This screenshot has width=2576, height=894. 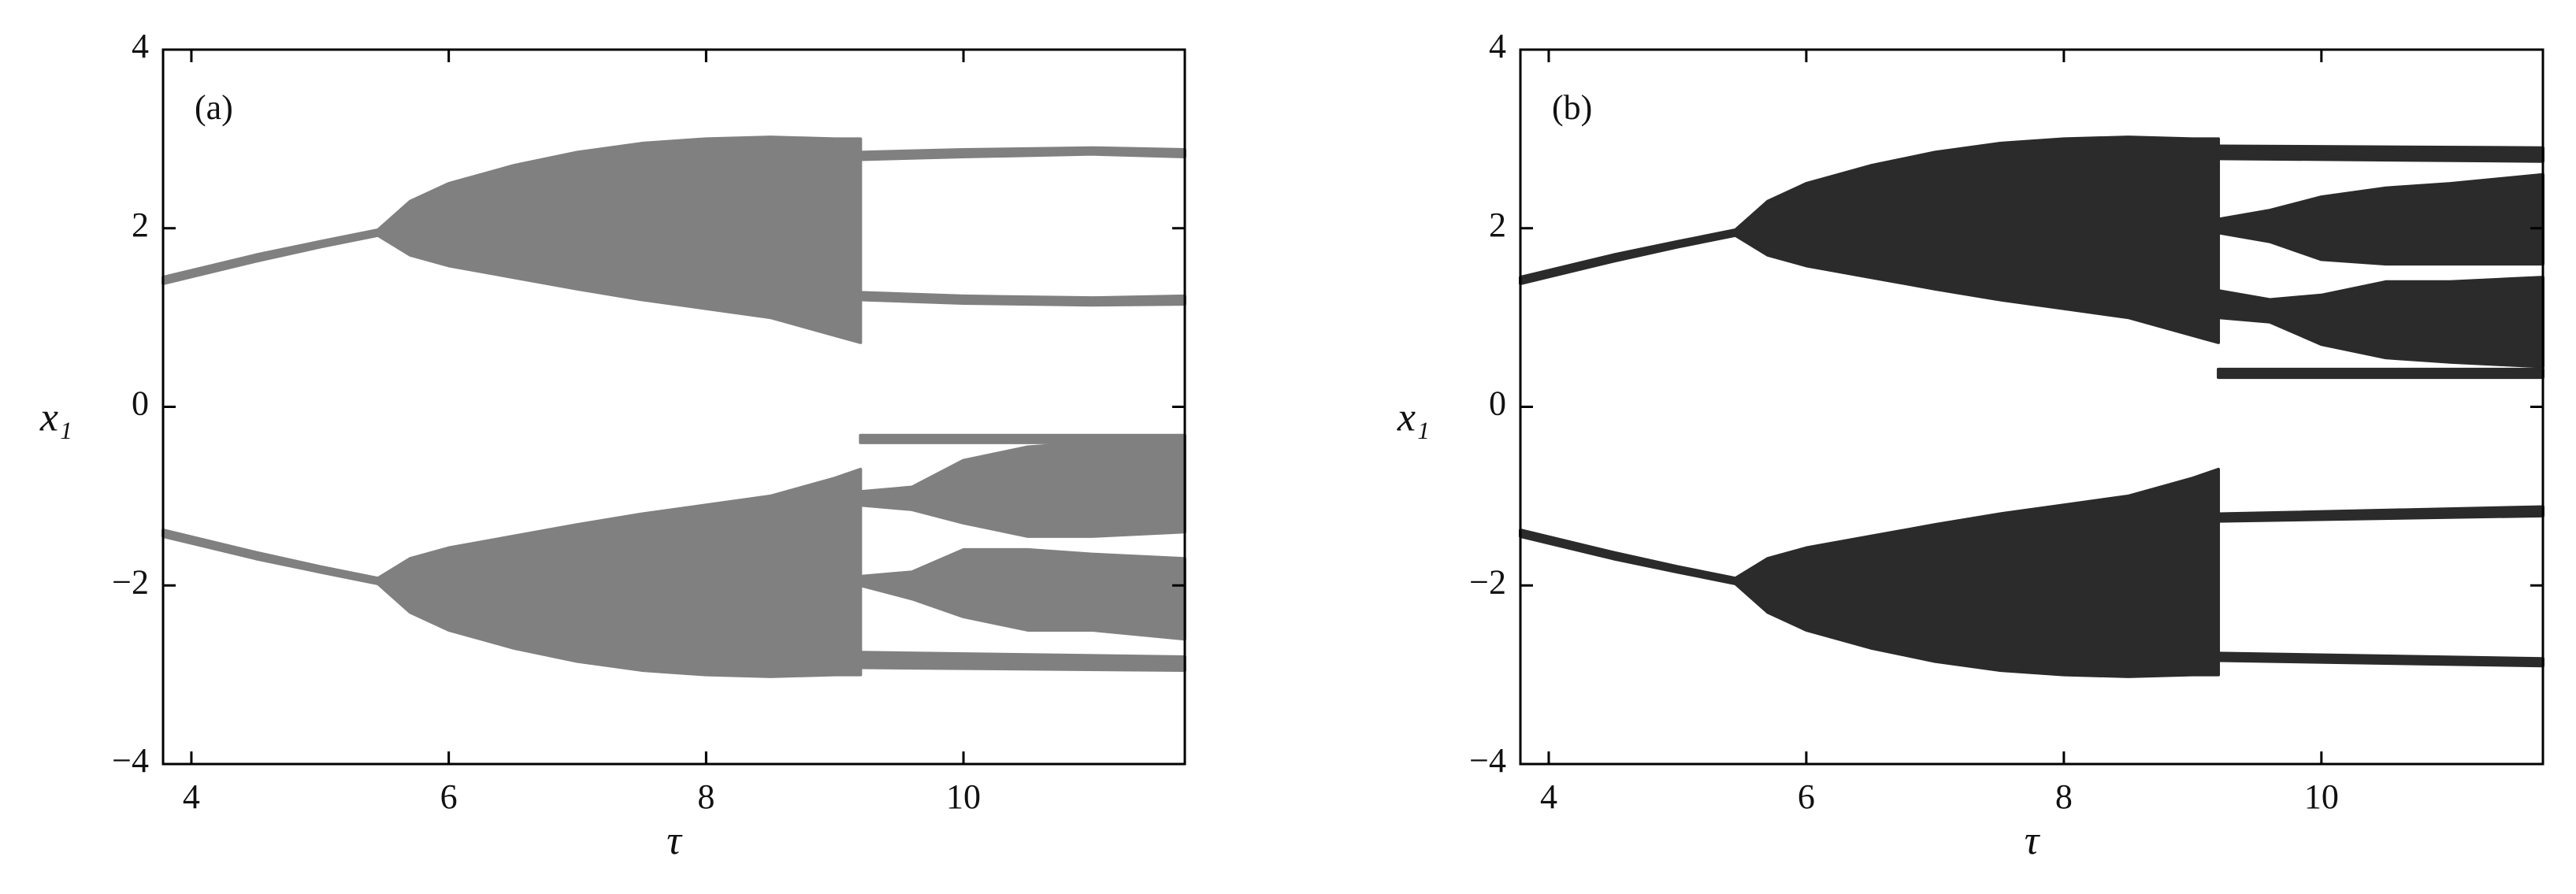 I want to click on panel-label: (a), so click(x=214, y=108).